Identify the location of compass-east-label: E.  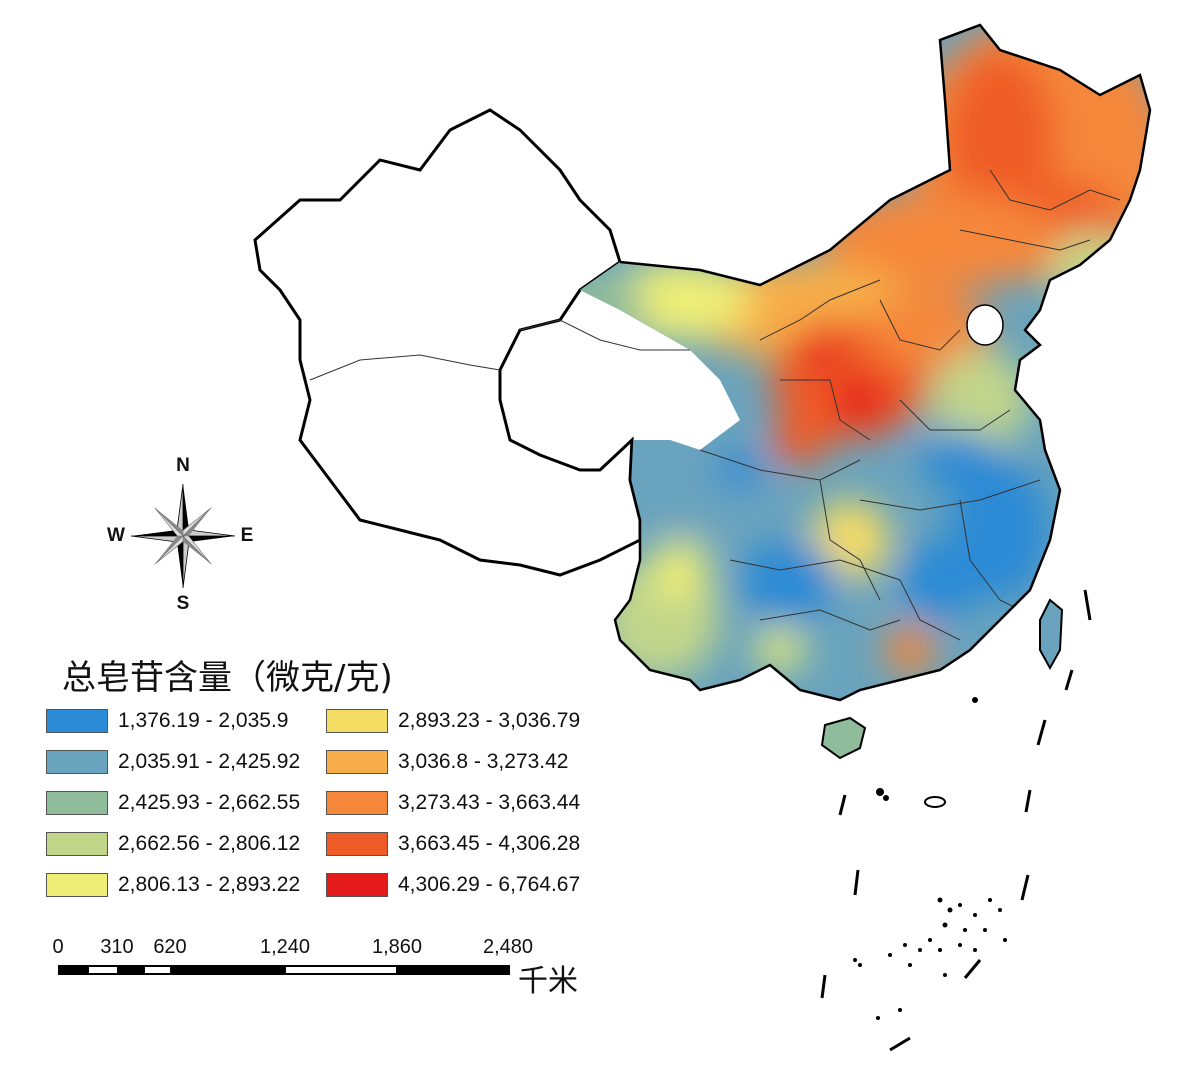
(247, 535).